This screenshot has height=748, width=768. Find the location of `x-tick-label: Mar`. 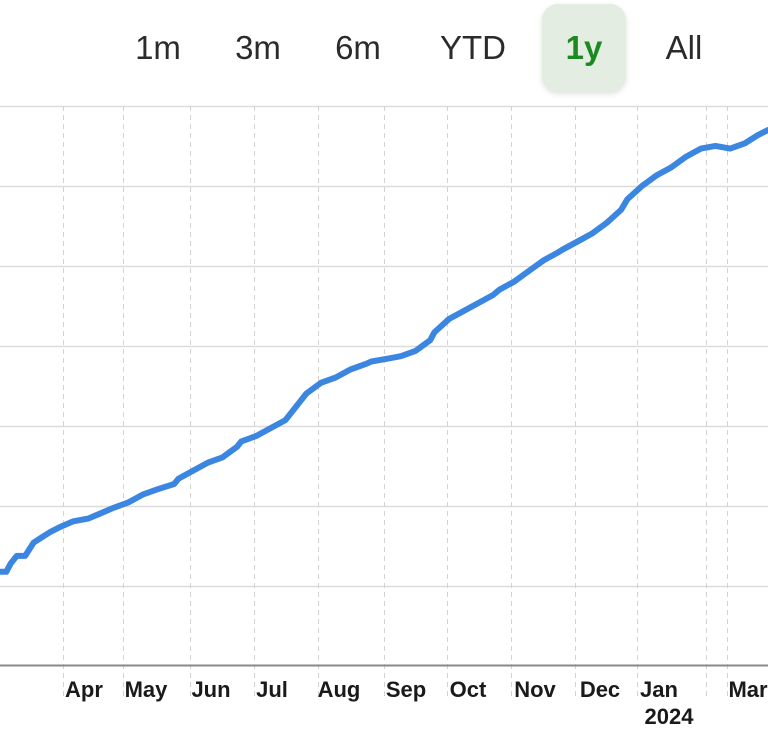

x-tick-label: Mar is located at coordinates (748, 689).